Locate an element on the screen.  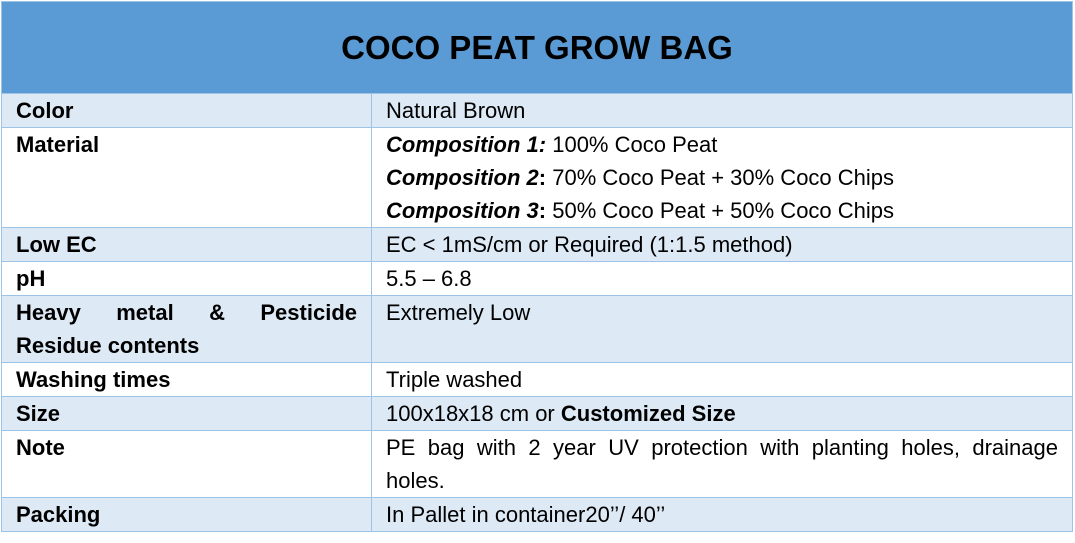
row-label: Heavy metal & Pesticide Residue contents is located at coordinates (186, 329).